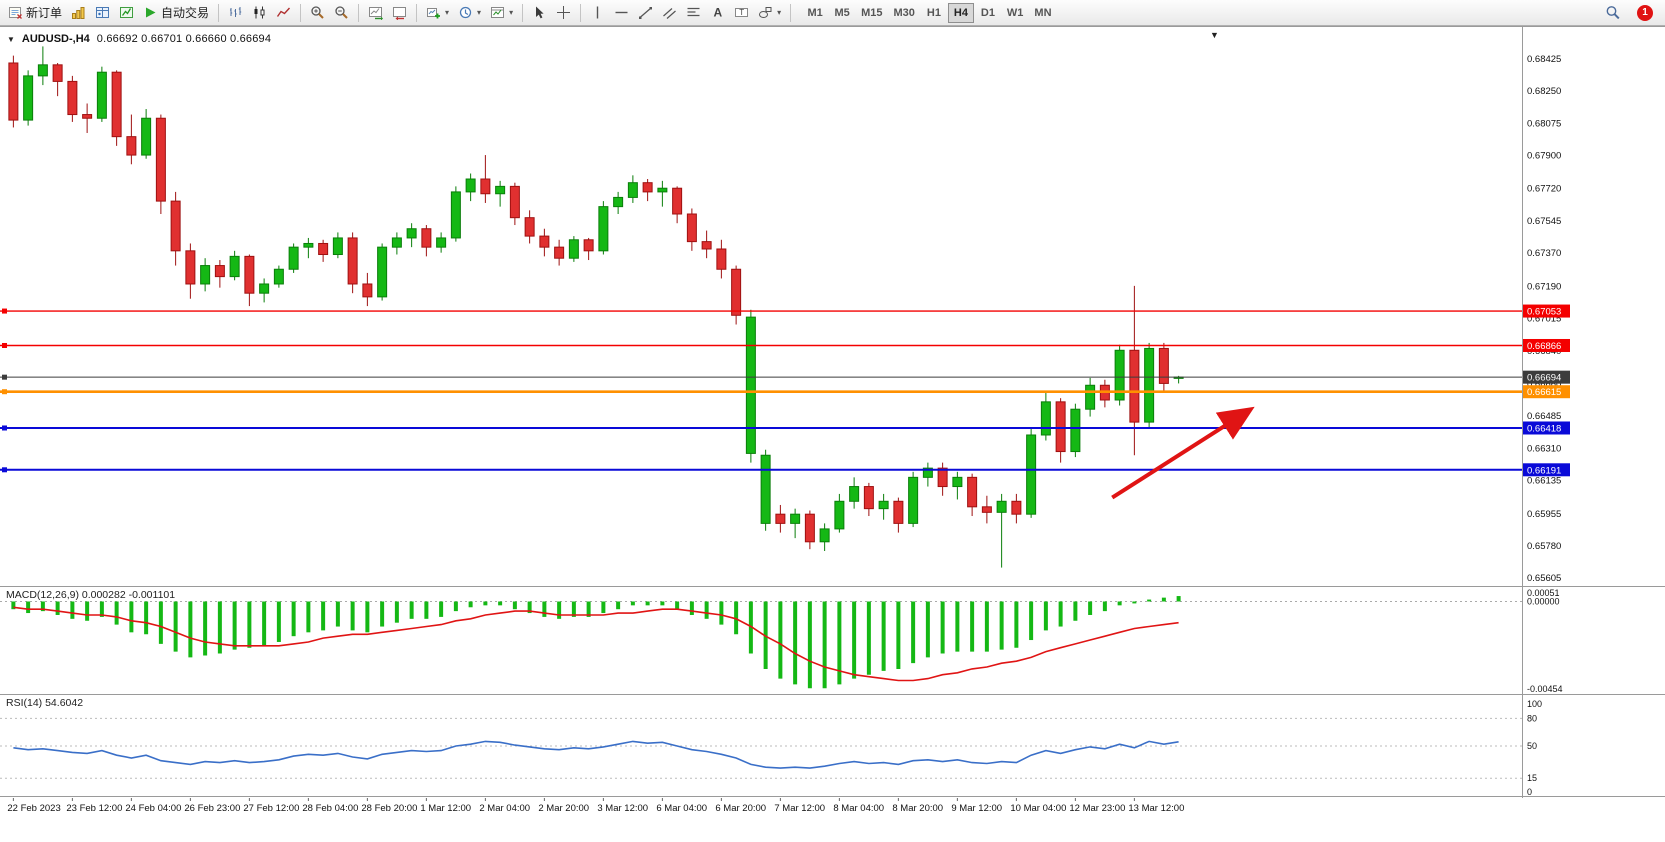  Describe the element at coordinates (596, 644) in the screenshot. I see `macd-signal-line` at that location.